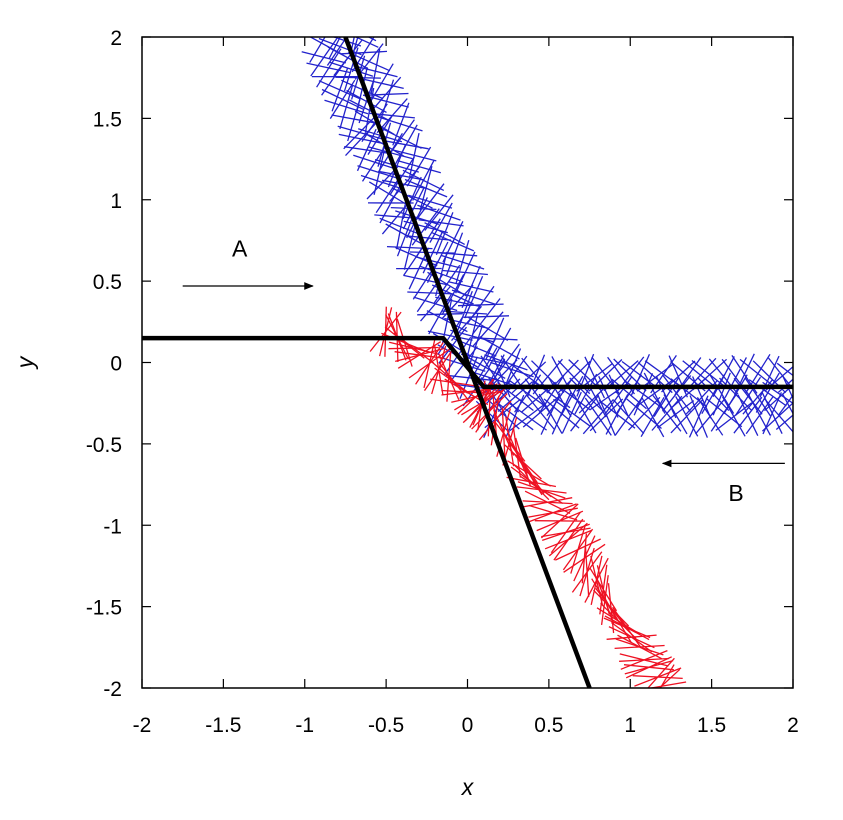 The width and height of the screenshot is (843, 820). I want to click on x-tick-label: 1, so click(630, 725).